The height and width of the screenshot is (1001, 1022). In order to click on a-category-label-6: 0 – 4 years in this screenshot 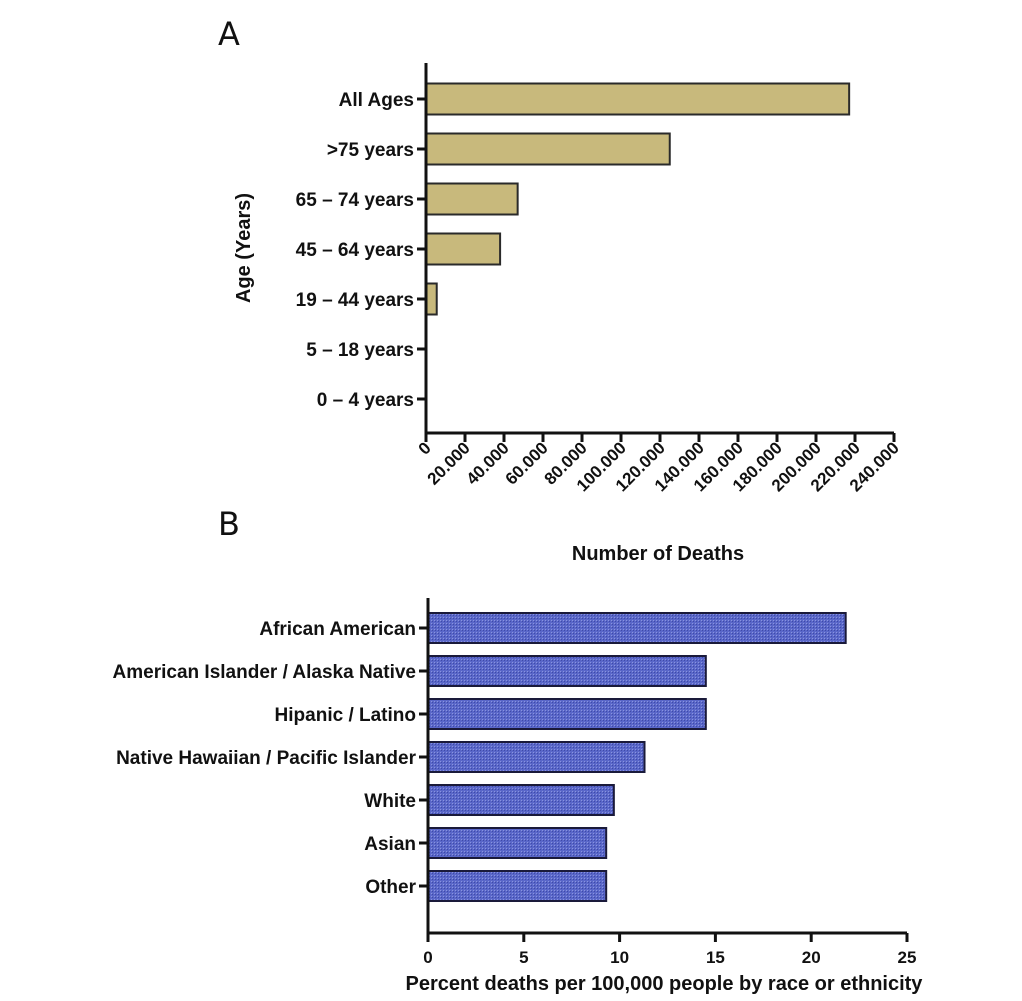, I will do `click(365, 400)`.